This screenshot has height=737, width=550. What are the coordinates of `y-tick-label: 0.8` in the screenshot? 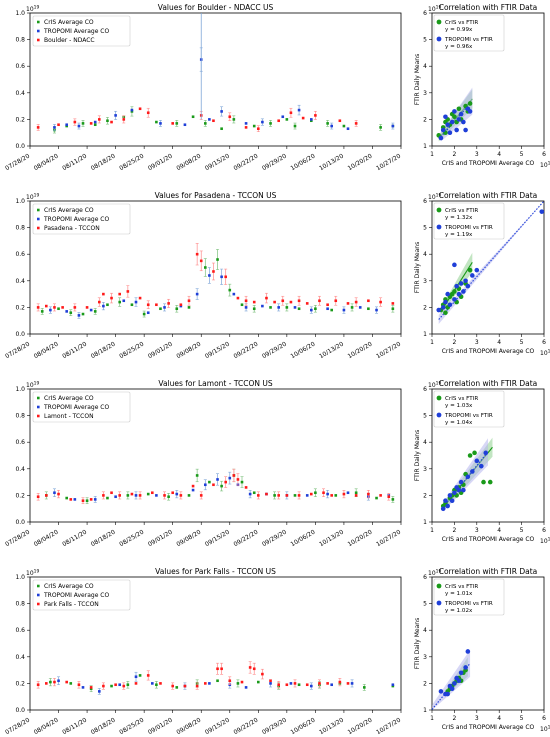 It's located at (20, 416).